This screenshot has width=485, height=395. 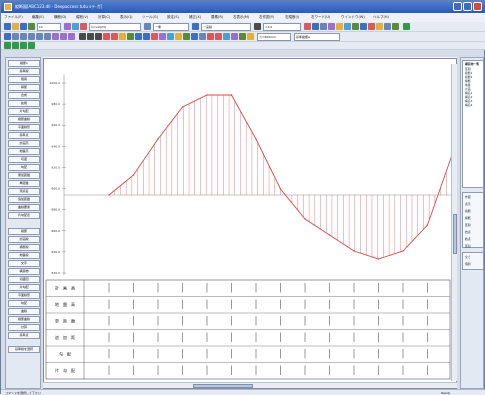 I want to click on arc-icon, so click(x=63, y=36).